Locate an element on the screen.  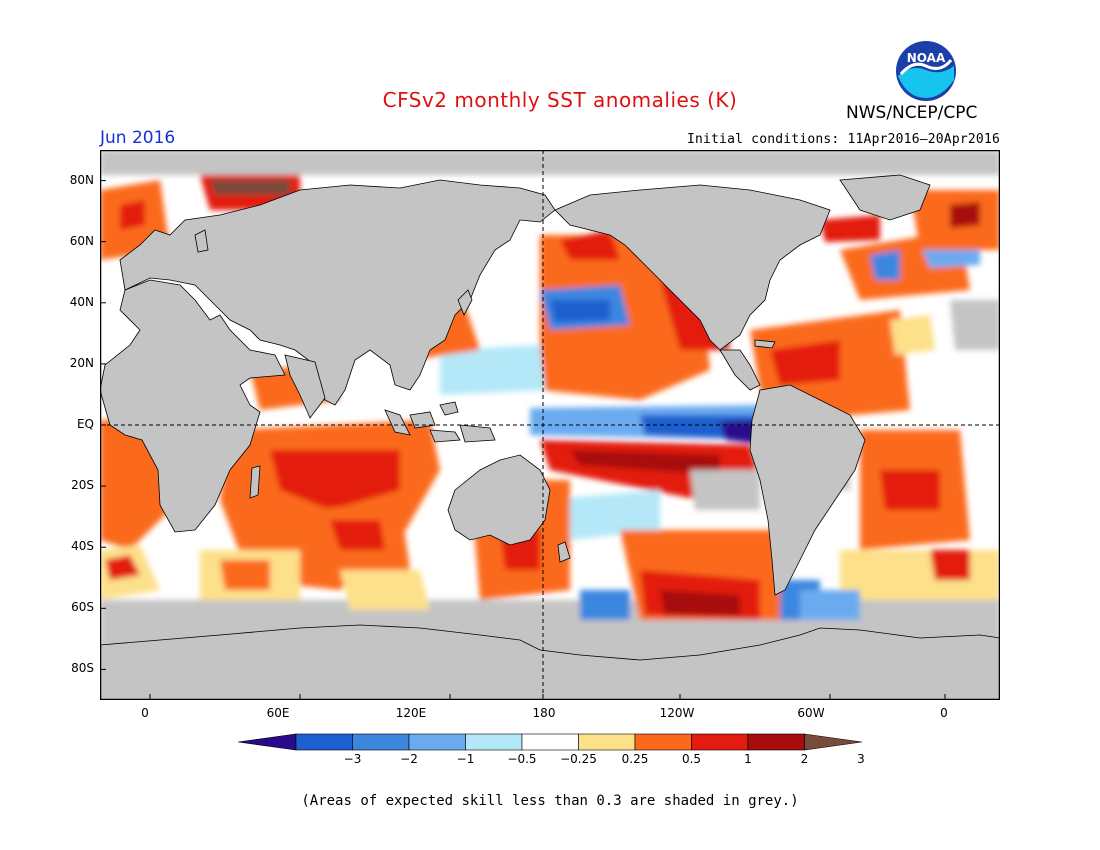
lon-label-0: 0 is located at coordinates (145, 713).